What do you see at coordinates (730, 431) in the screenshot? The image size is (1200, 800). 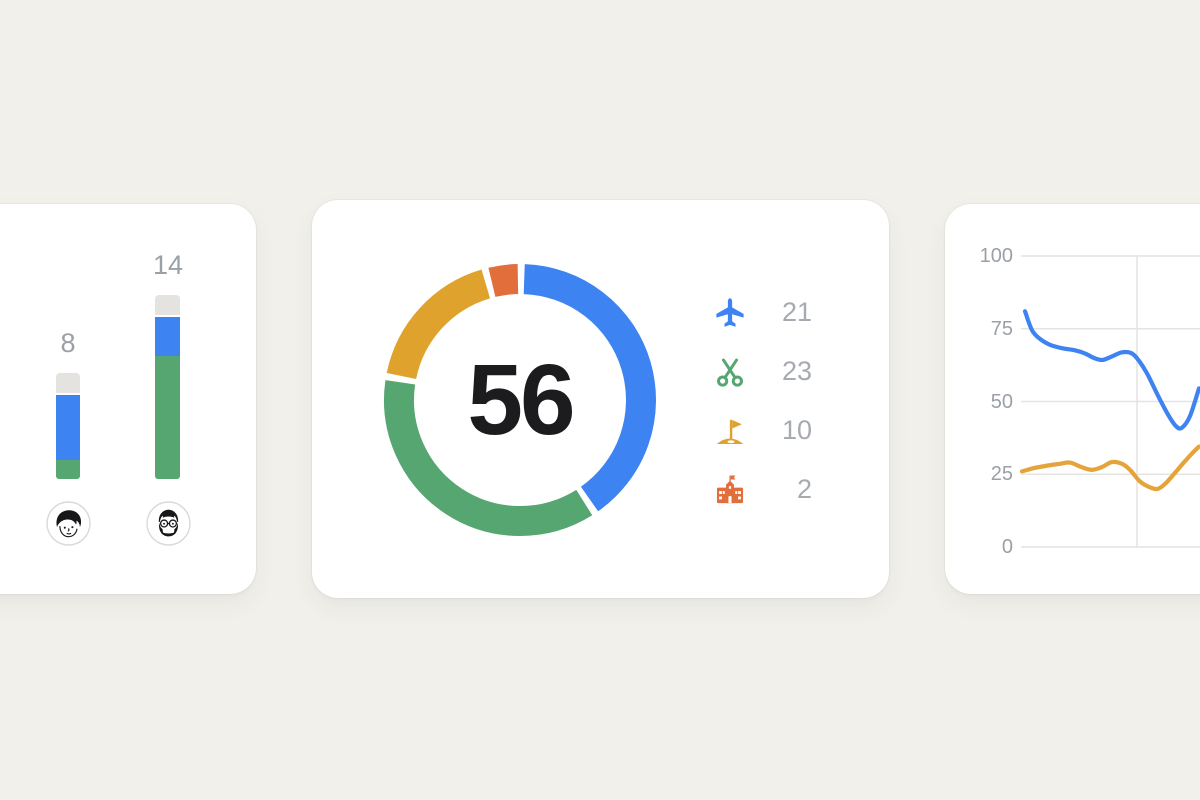 I see `golf-flag-icon` at bounding box center [730, 431].